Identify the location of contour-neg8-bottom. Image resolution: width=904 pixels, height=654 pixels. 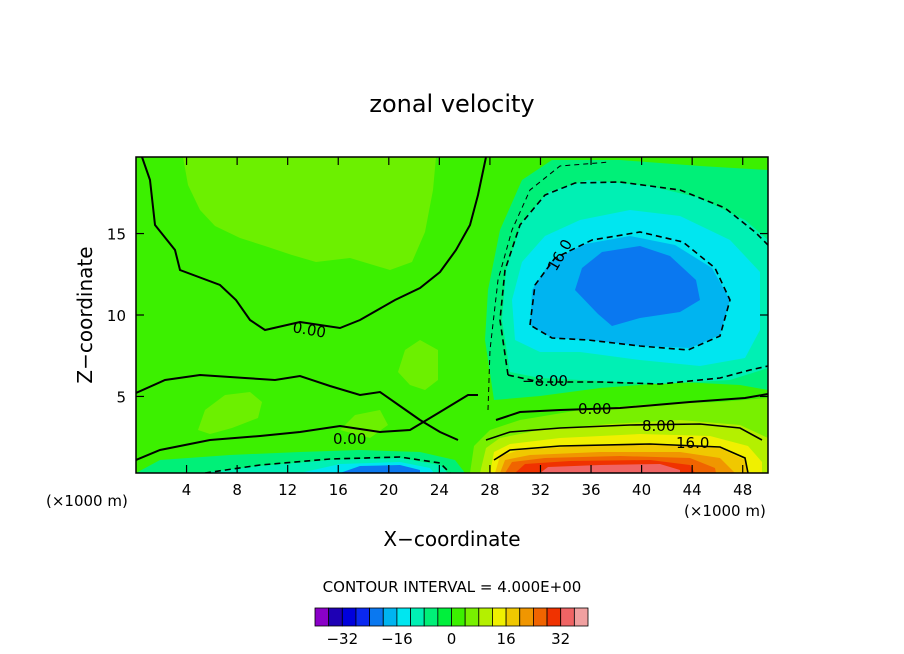
(637, 375).